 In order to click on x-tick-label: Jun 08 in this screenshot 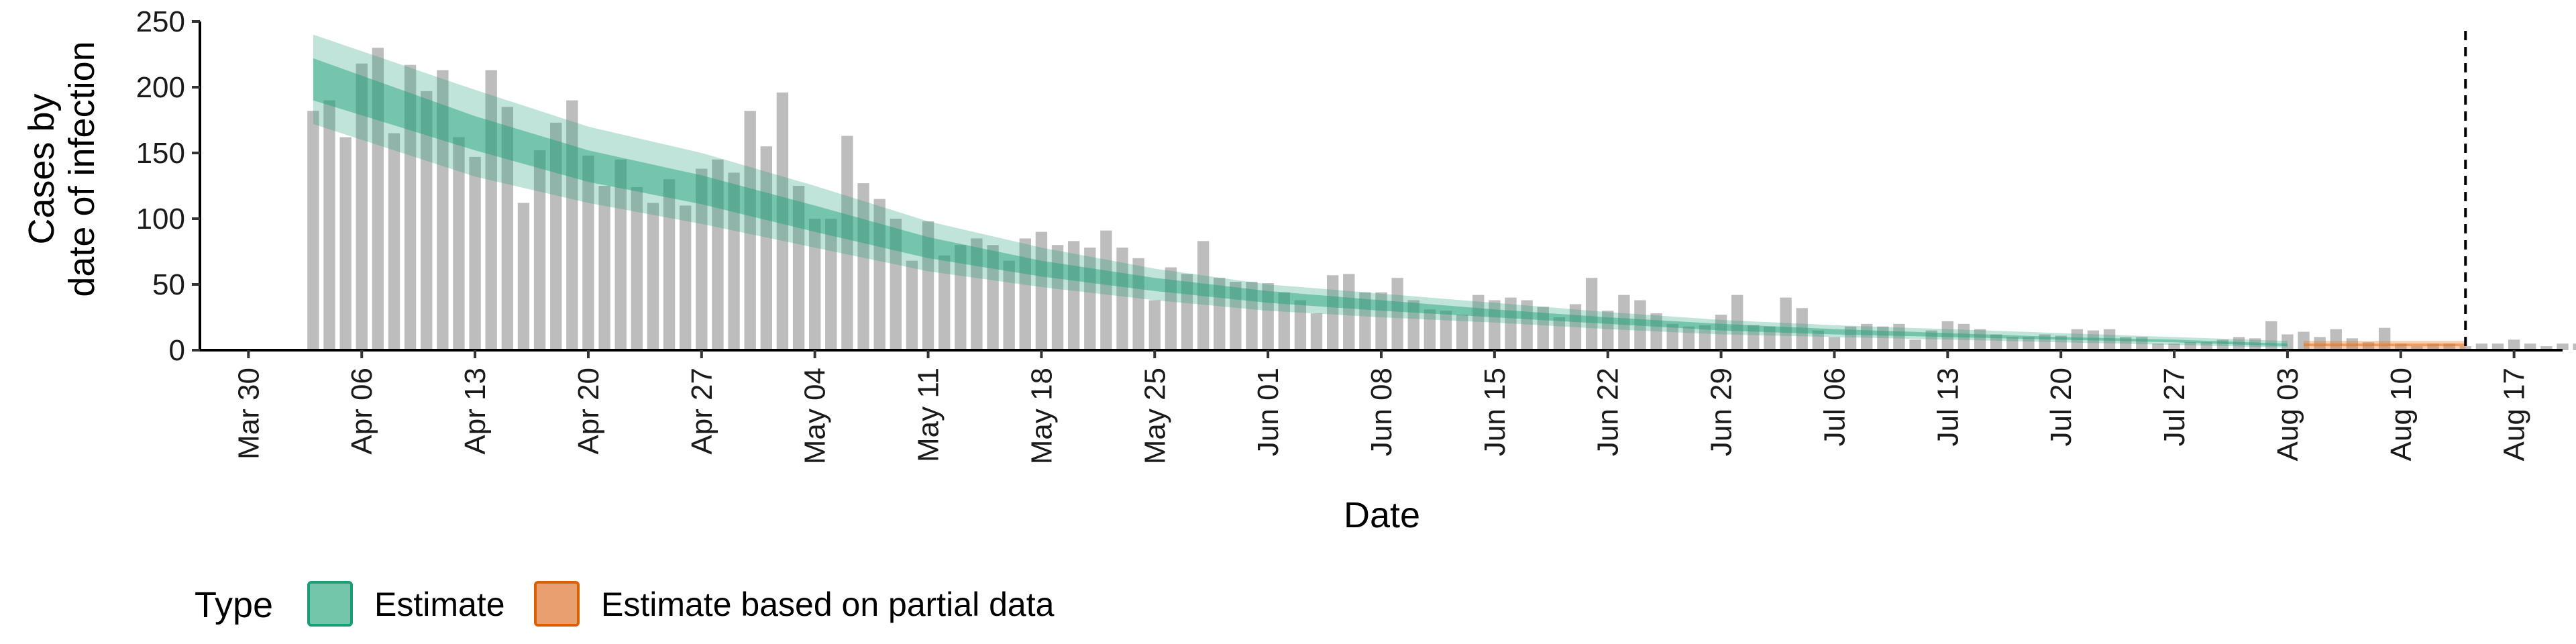, I will do `click(1381, 412)`.